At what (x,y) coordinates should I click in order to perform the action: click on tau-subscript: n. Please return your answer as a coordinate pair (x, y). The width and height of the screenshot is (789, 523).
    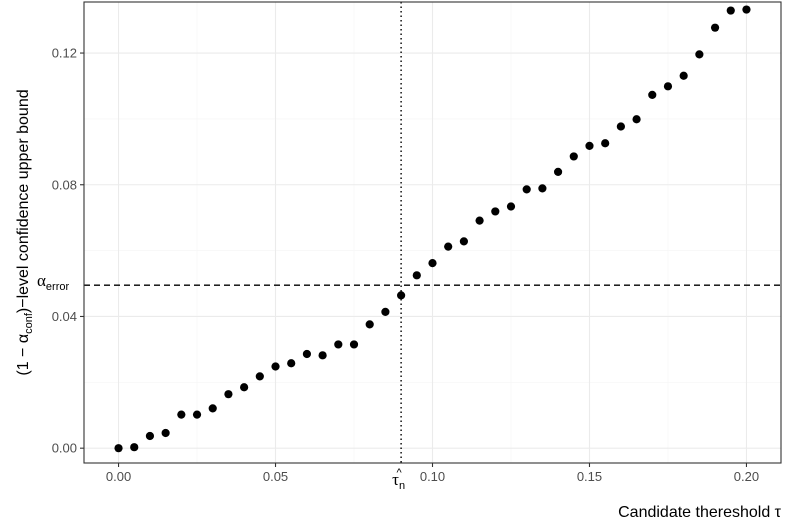
    Looking at the image, I should click on (402, 486).